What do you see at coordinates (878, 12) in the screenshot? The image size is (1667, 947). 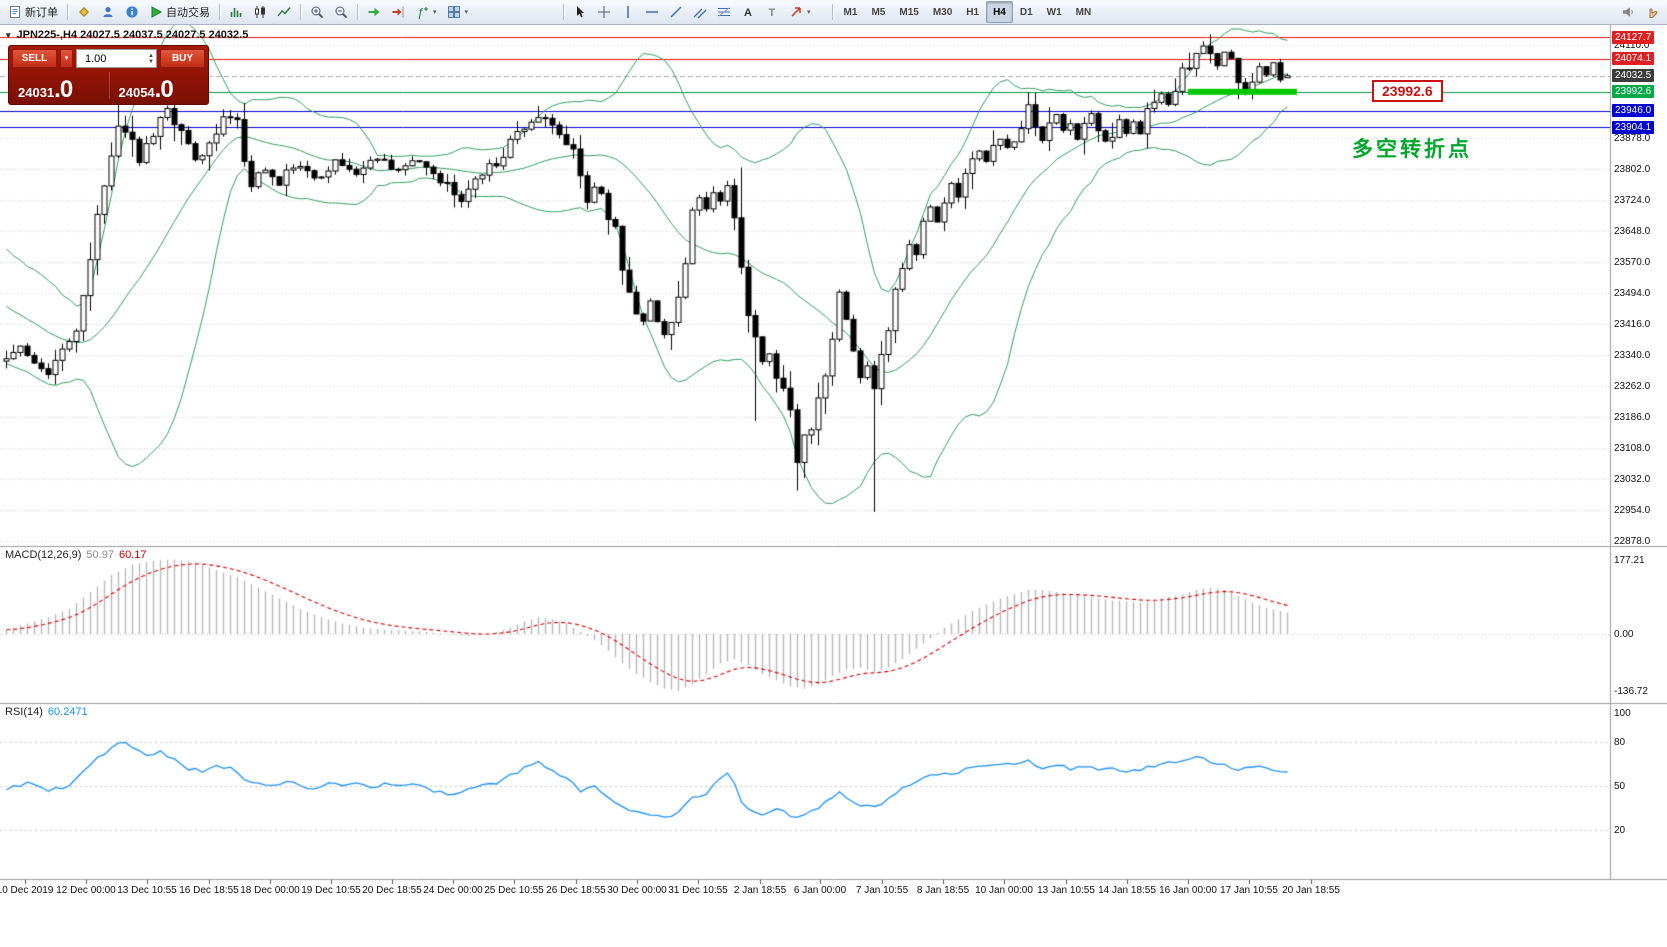 I see `timeframe-m5-button: M5` at bounding box center [878, 12].